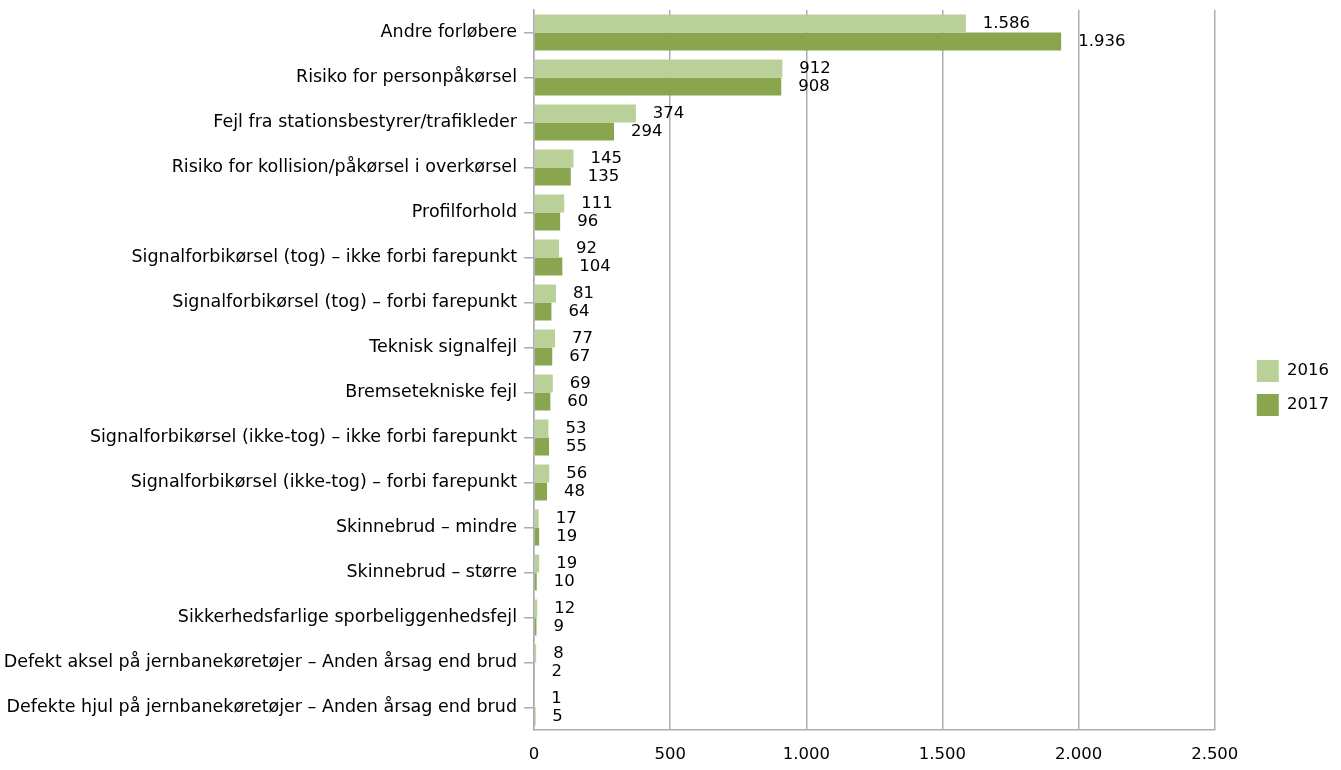 The height and width of the screenshot is (770, 1341). What do you see at coordinates (806, 754) in the screenshot?
I see `x-tick-label: 1.000` at bounding box center [806, 754].